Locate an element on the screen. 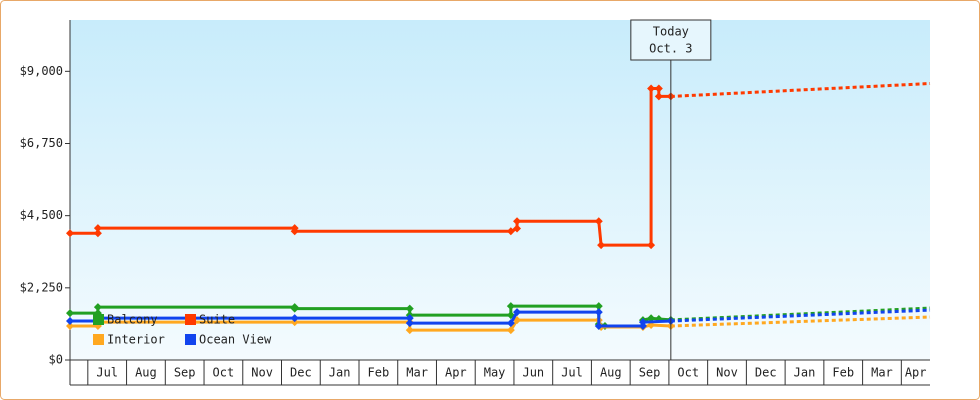 The image size is (980, 400). x-tick-label: May is located at coordinates (495, 373).